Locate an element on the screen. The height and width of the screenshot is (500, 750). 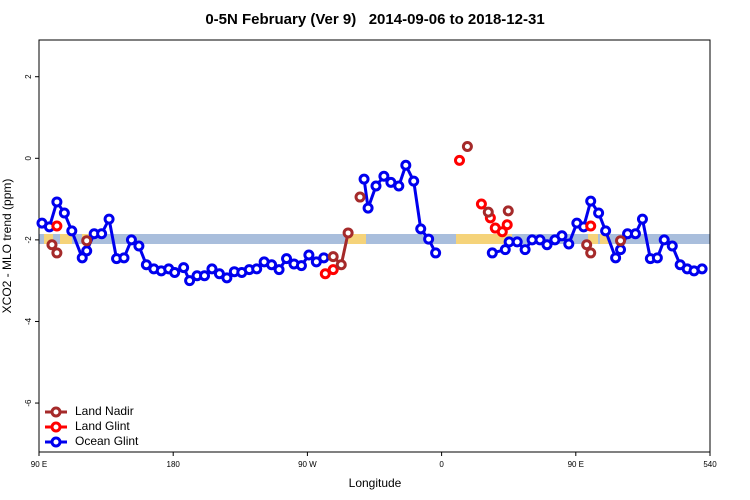
x-tick-label: 0 is located at coordinates (441, 464).